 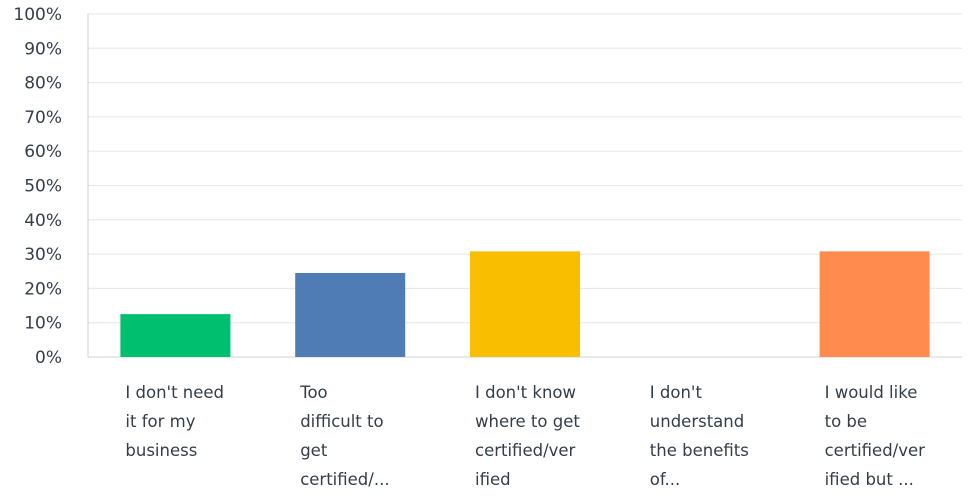 What do you see at coordinates (43, 84) in the screenshot?
I see `y-tick-label: 80%` at bounding box center [43, 84].